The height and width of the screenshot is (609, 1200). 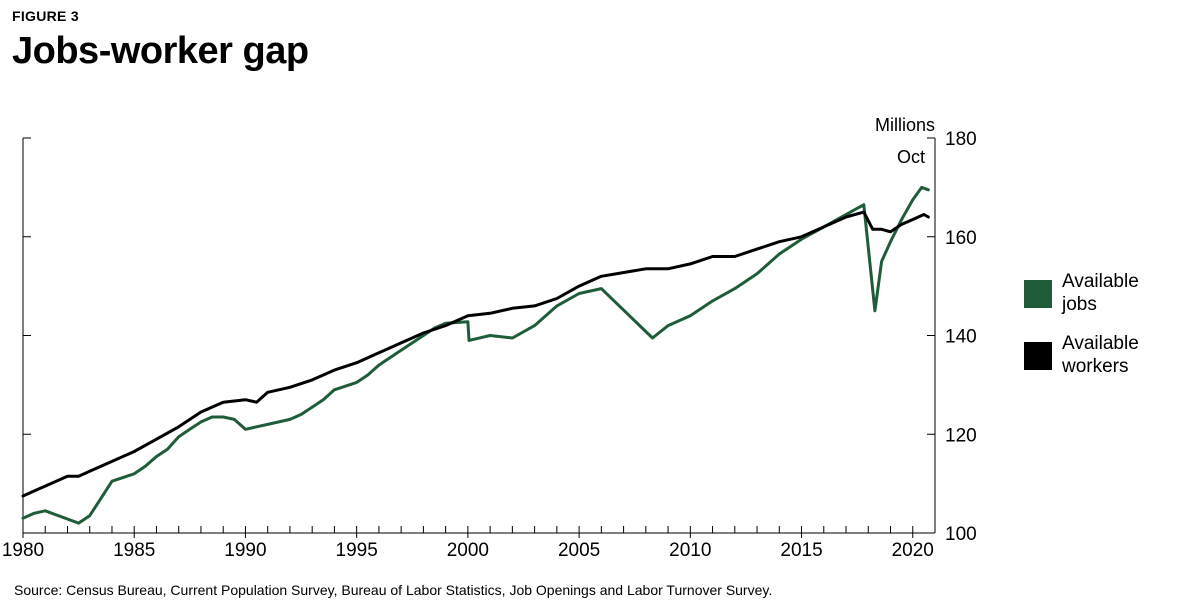 I want to click on legend: Available jobs Available workers, so click(x=1098, y=332).